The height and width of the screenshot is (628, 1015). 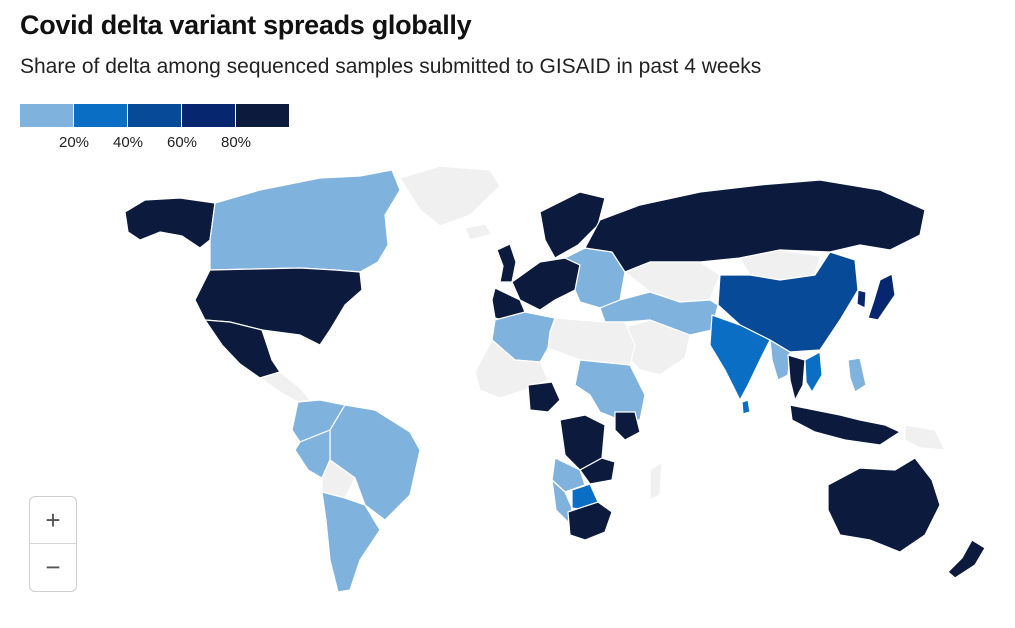 I want to click on country-philippines, so click(x=857, y=375).